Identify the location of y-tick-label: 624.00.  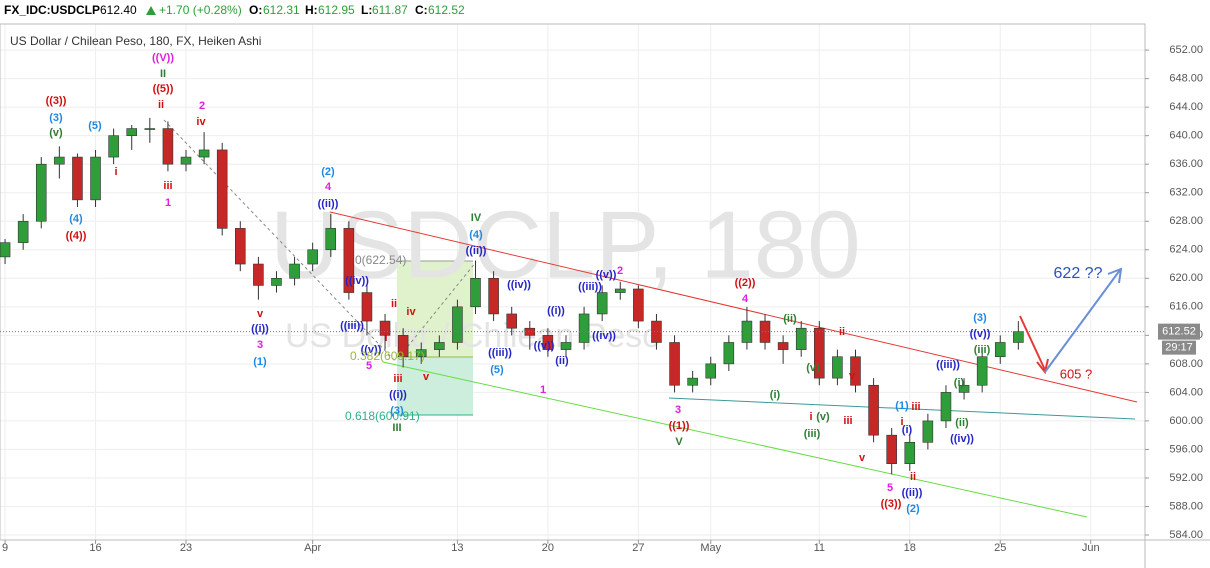
(1186, 250).